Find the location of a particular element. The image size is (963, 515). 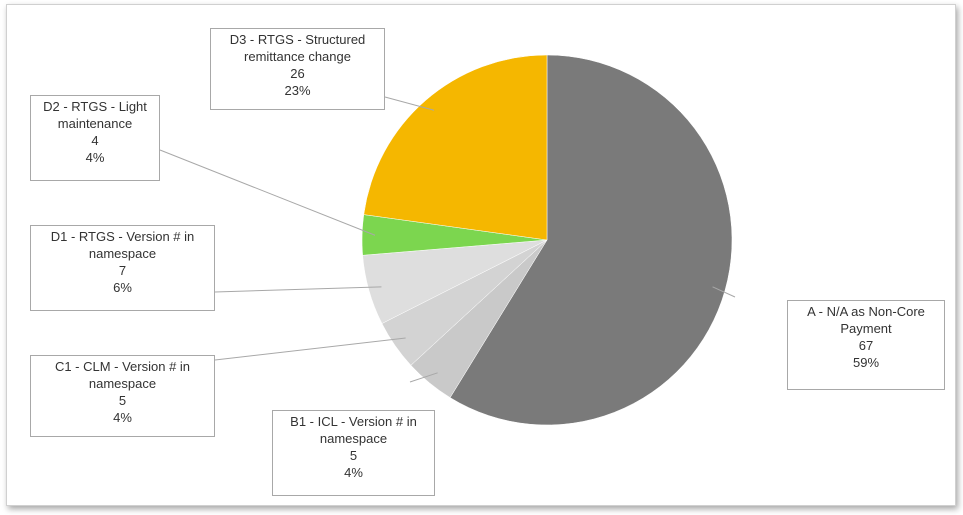

value-label: 4 is located at coordinates (95, 140).